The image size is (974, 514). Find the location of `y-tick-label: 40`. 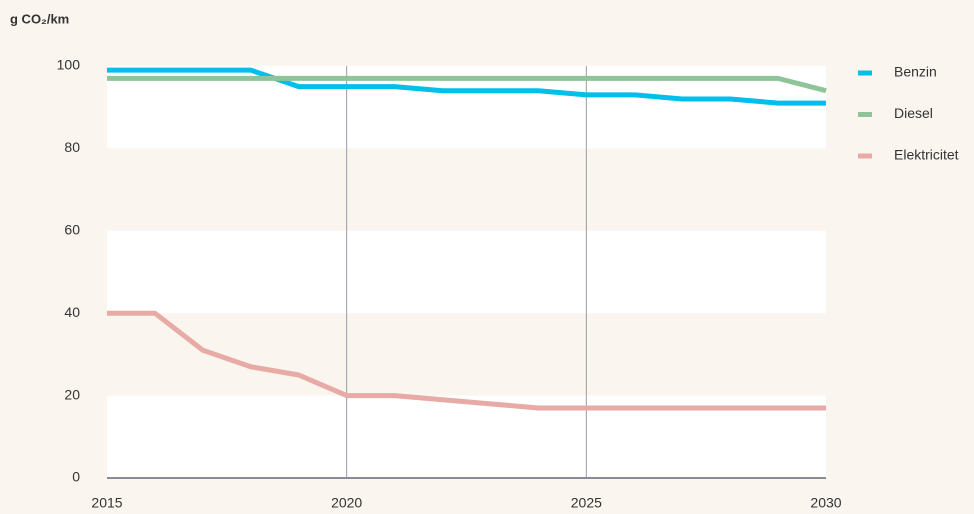

y-tick-label: 40 is located at coordinates (72, 312).